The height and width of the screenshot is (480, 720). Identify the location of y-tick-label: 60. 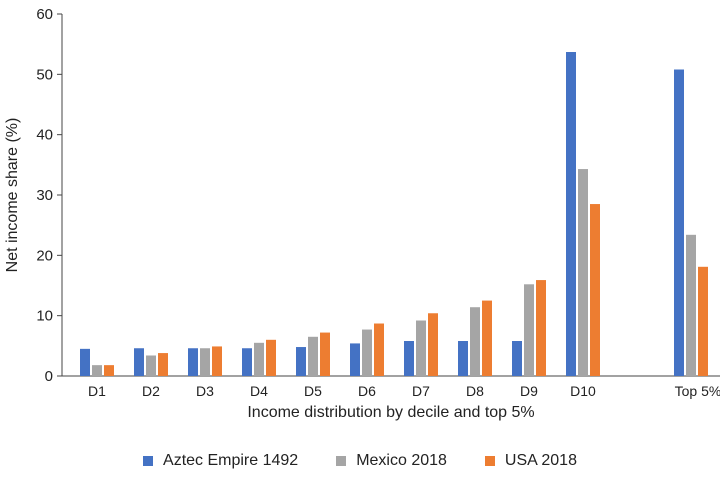
(44, 14).